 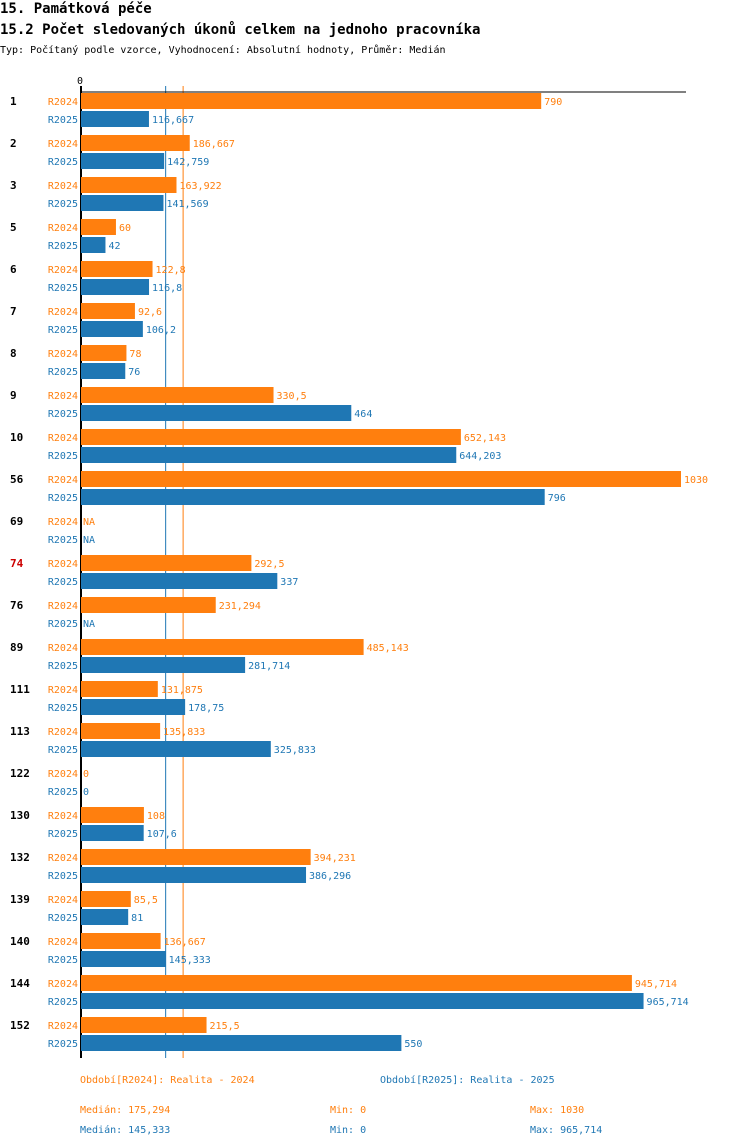 What do you see at coordinates (214, 144) in the screenshot?
I see `value-label-r2024-2: 186,667` at bounding box center [214, 144].